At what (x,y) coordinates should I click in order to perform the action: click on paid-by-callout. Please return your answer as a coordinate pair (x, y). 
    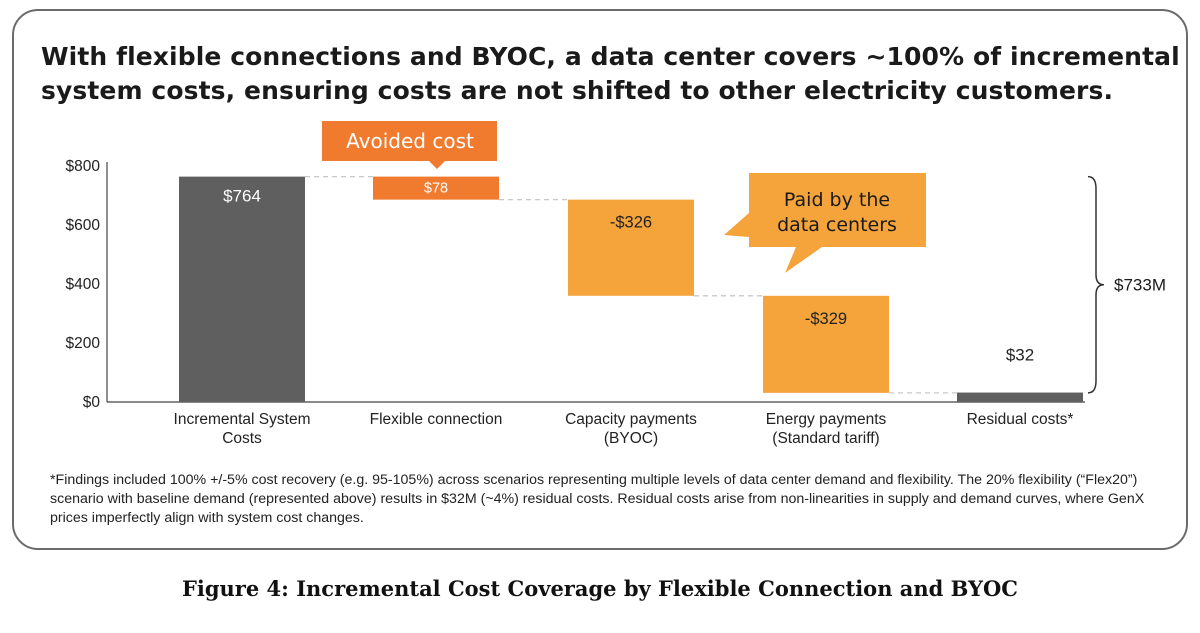
    Looking at the image, I should click on (825, 223).